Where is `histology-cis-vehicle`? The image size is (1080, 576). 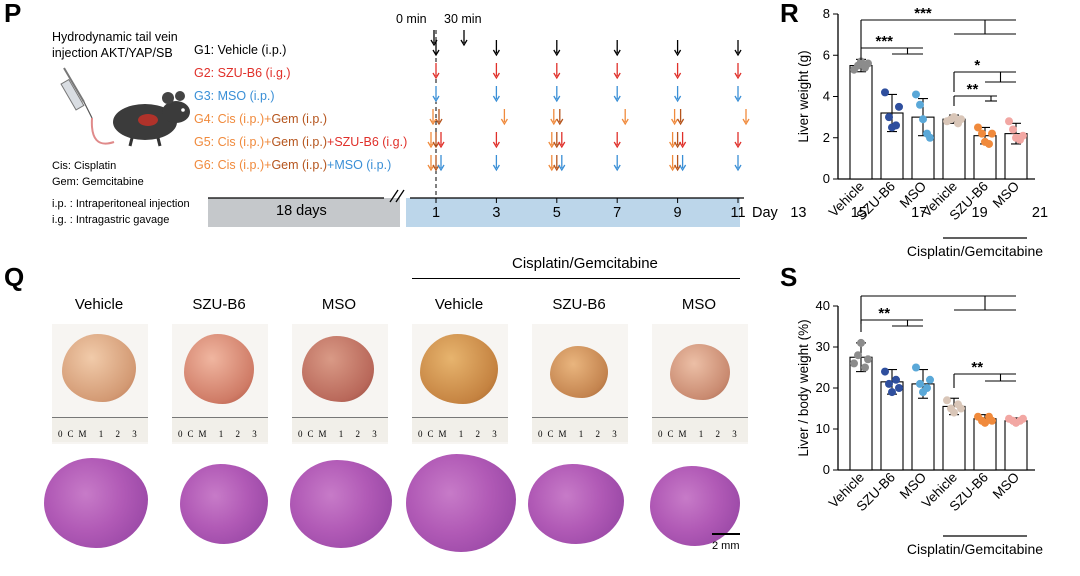
histology-cis-vehicle is located at coordinates (461, 503).